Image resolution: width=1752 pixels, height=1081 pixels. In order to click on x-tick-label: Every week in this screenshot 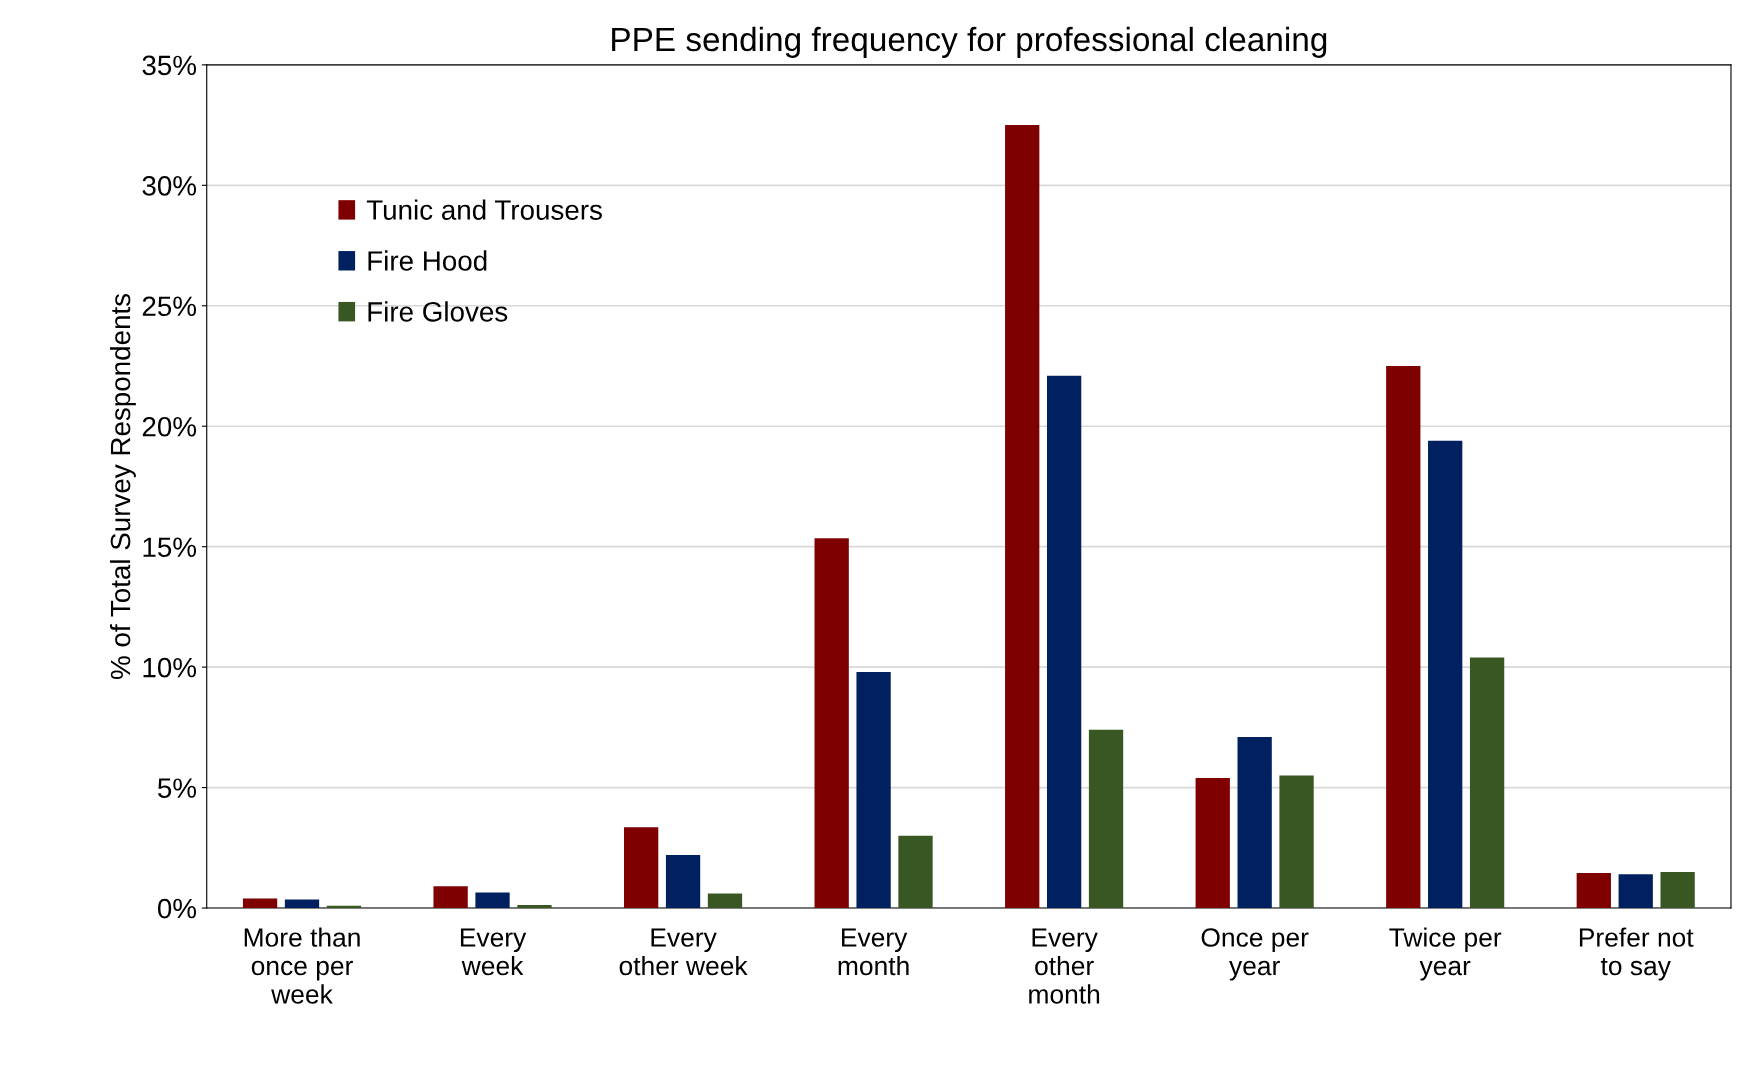, I will do `click(493, 952)`.